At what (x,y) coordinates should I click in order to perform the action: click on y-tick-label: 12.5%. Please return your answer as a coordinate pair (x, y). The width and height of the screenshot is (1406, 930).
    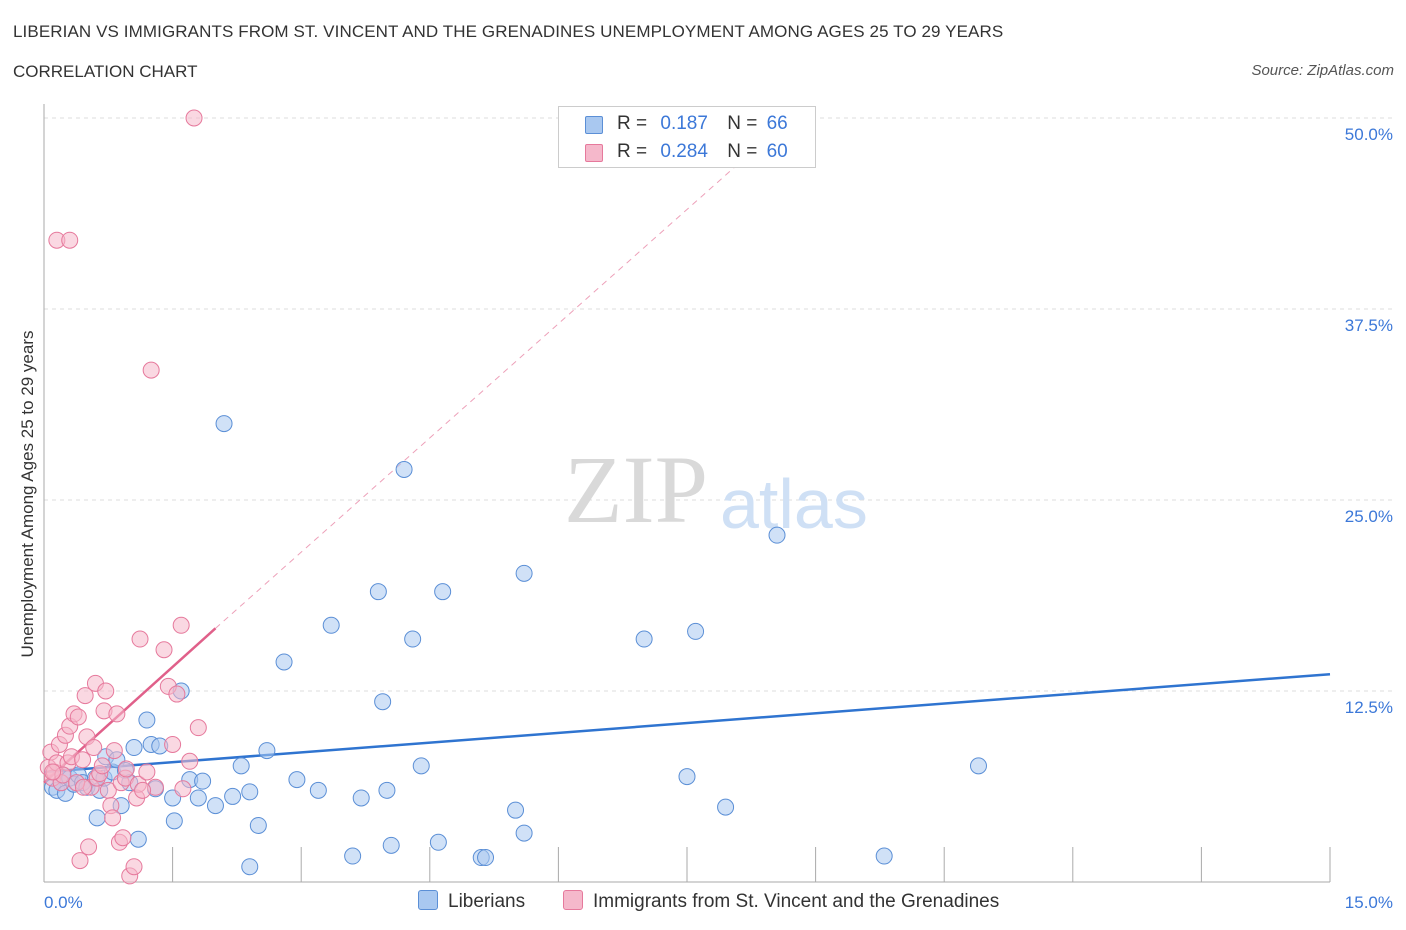
    Looking at the image, I should click on (1369, 707).